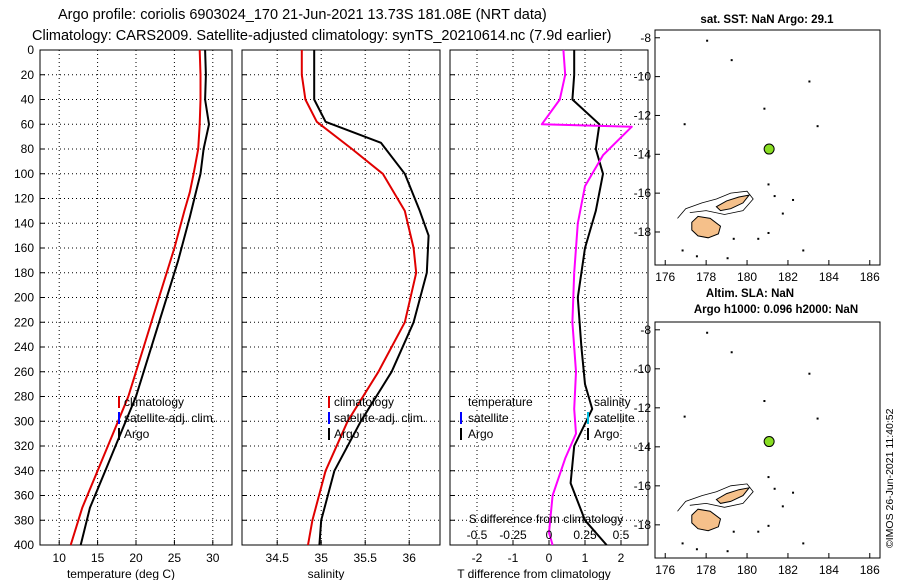 The width and height of the screenshot is (900, 580). I want to click on legend-panel-1: climatology satellite-adj. clim. Argo, so click(167, 418).